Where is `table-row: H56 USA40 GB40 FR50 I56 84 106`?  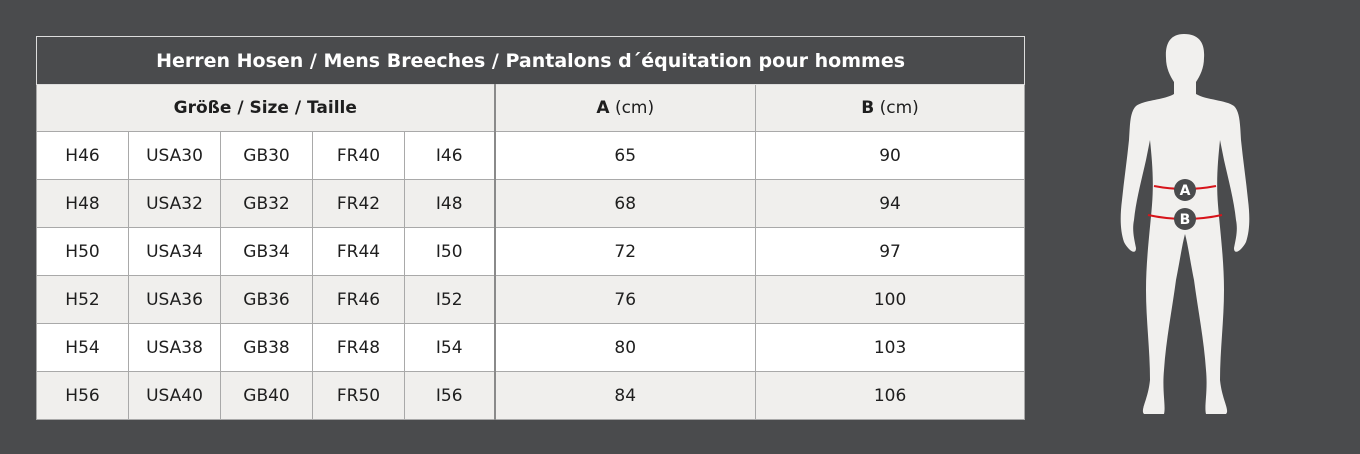
table-row: H56 USA40 GB40 FR50 I56 84 106 is located at coordinates (531, 395).